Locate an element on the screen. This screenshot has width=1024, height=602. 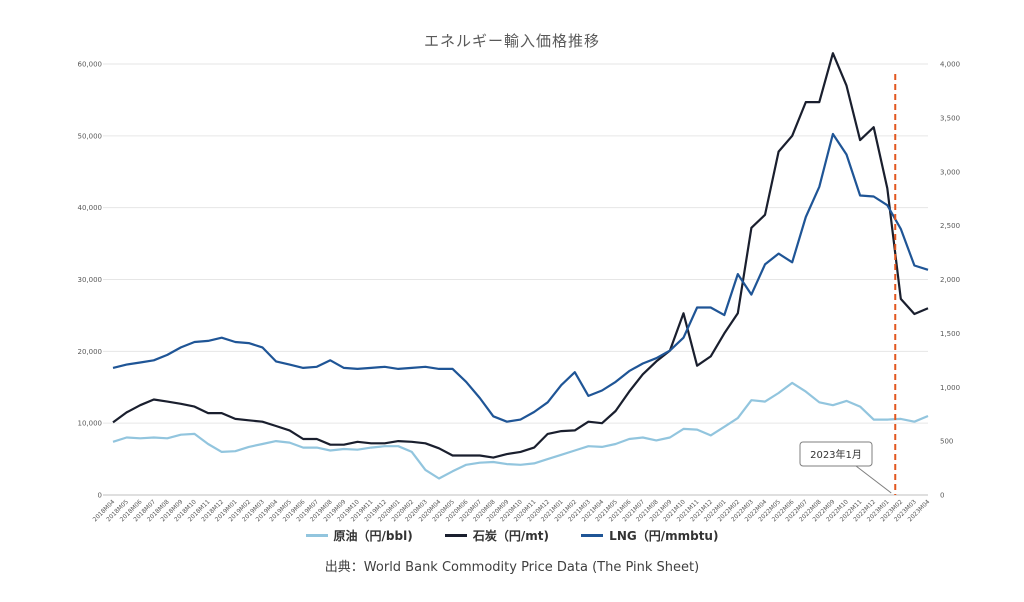
left-tick-label: 40,000 is located at coordinates (90, 208).